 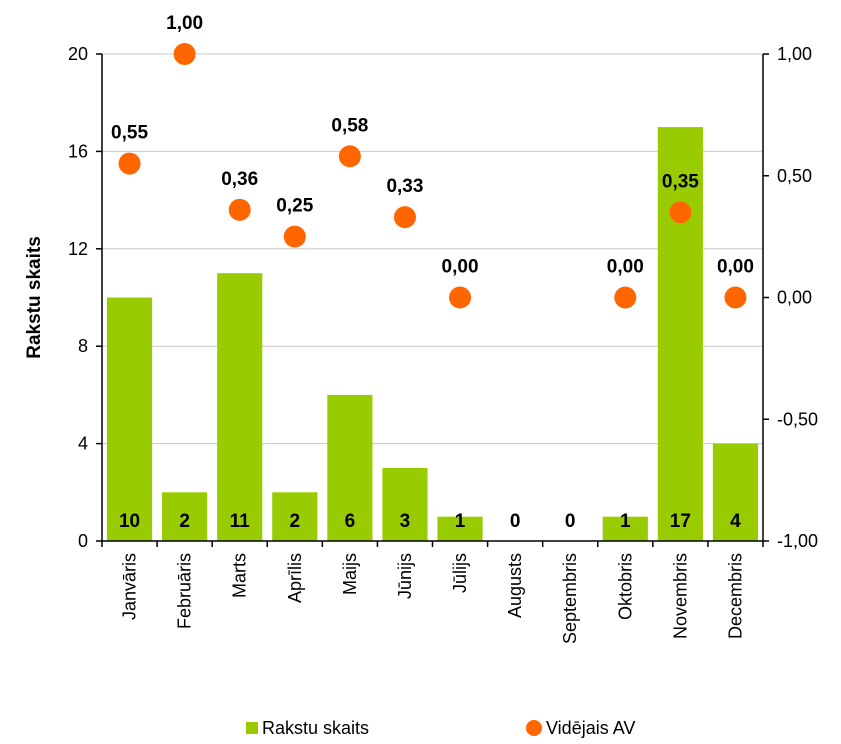 What do you see at coordinates (794, 176) in the screenshot?
I see `y2-tick-label: 0,50` at bounding box center [794, 176].